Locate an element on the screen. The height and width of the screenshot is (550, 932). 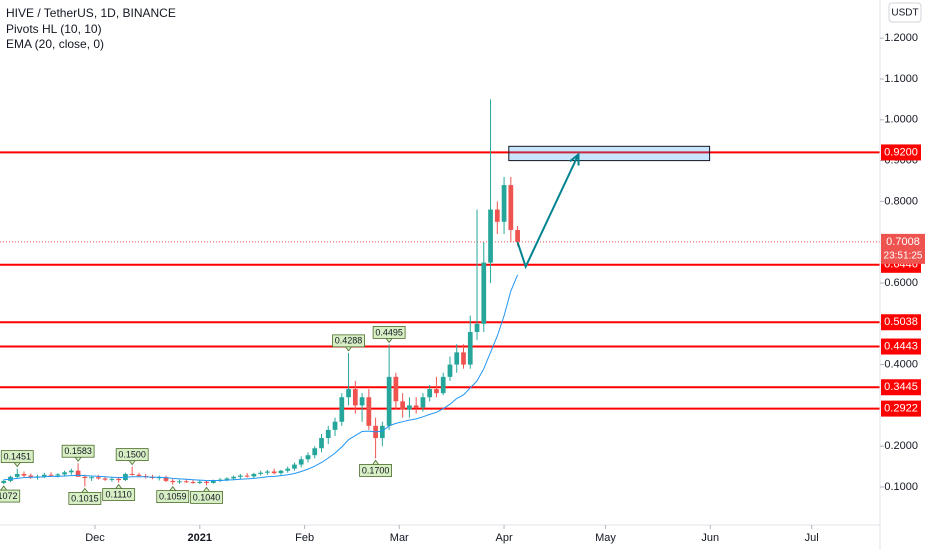
y-tick-label: 1.2000 is located at coordinates (901, 38).